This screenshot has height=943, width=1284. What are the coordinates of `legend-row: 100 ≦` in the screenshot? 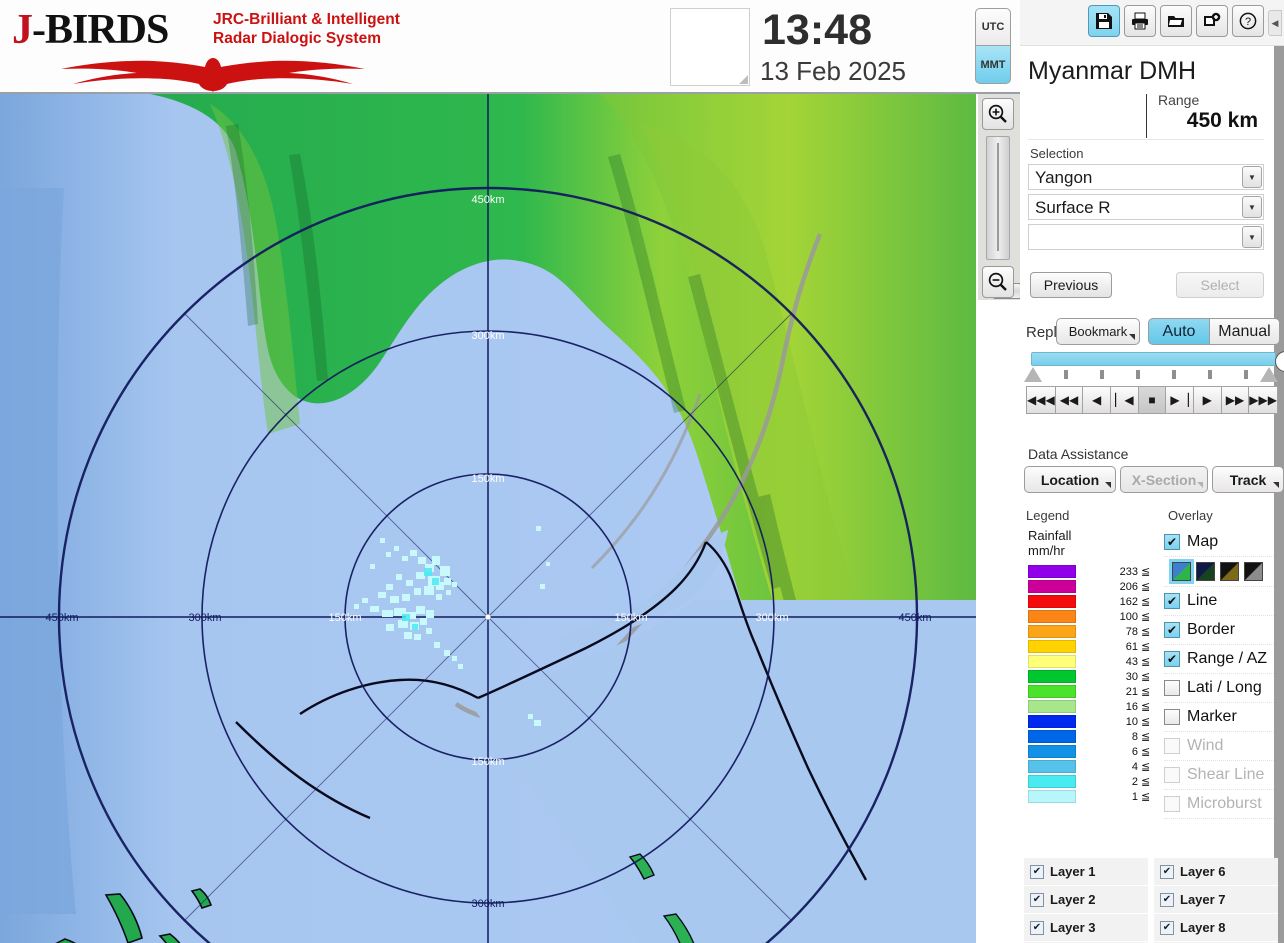 It's located at (1087, 616).